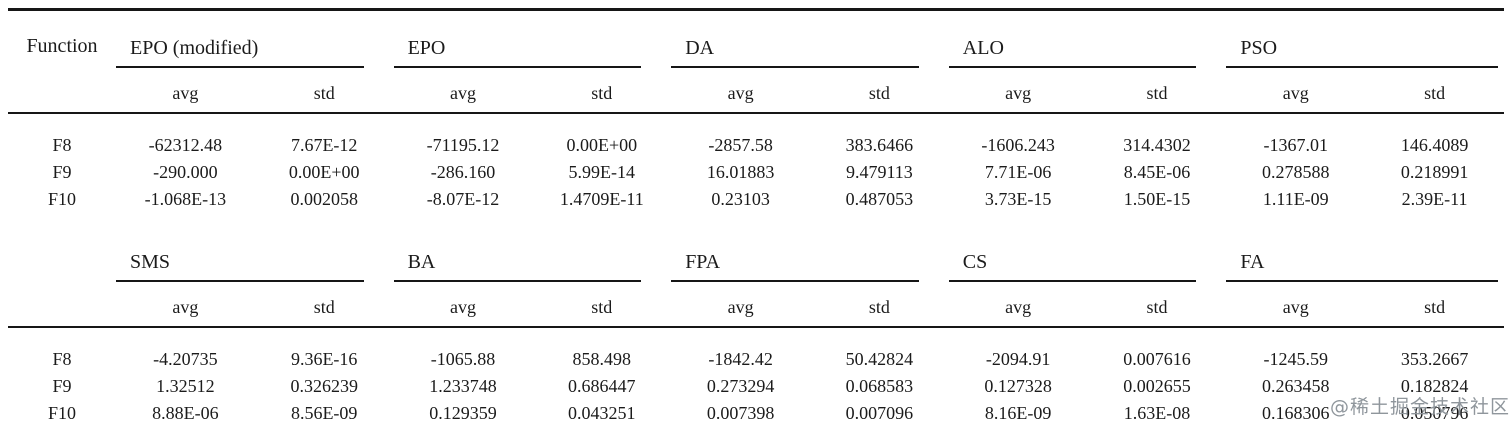  What do you see at coordinates (1434, 172) in the screenshot?
I see `std-value: 0.218991` at bounding box center [1434, 172].